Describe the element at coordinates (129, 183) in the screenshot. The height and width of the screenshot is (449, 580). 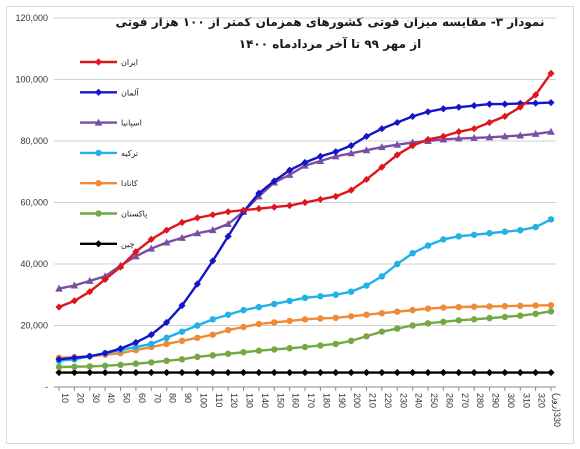
I see `legend-label: کانادا` at that location.